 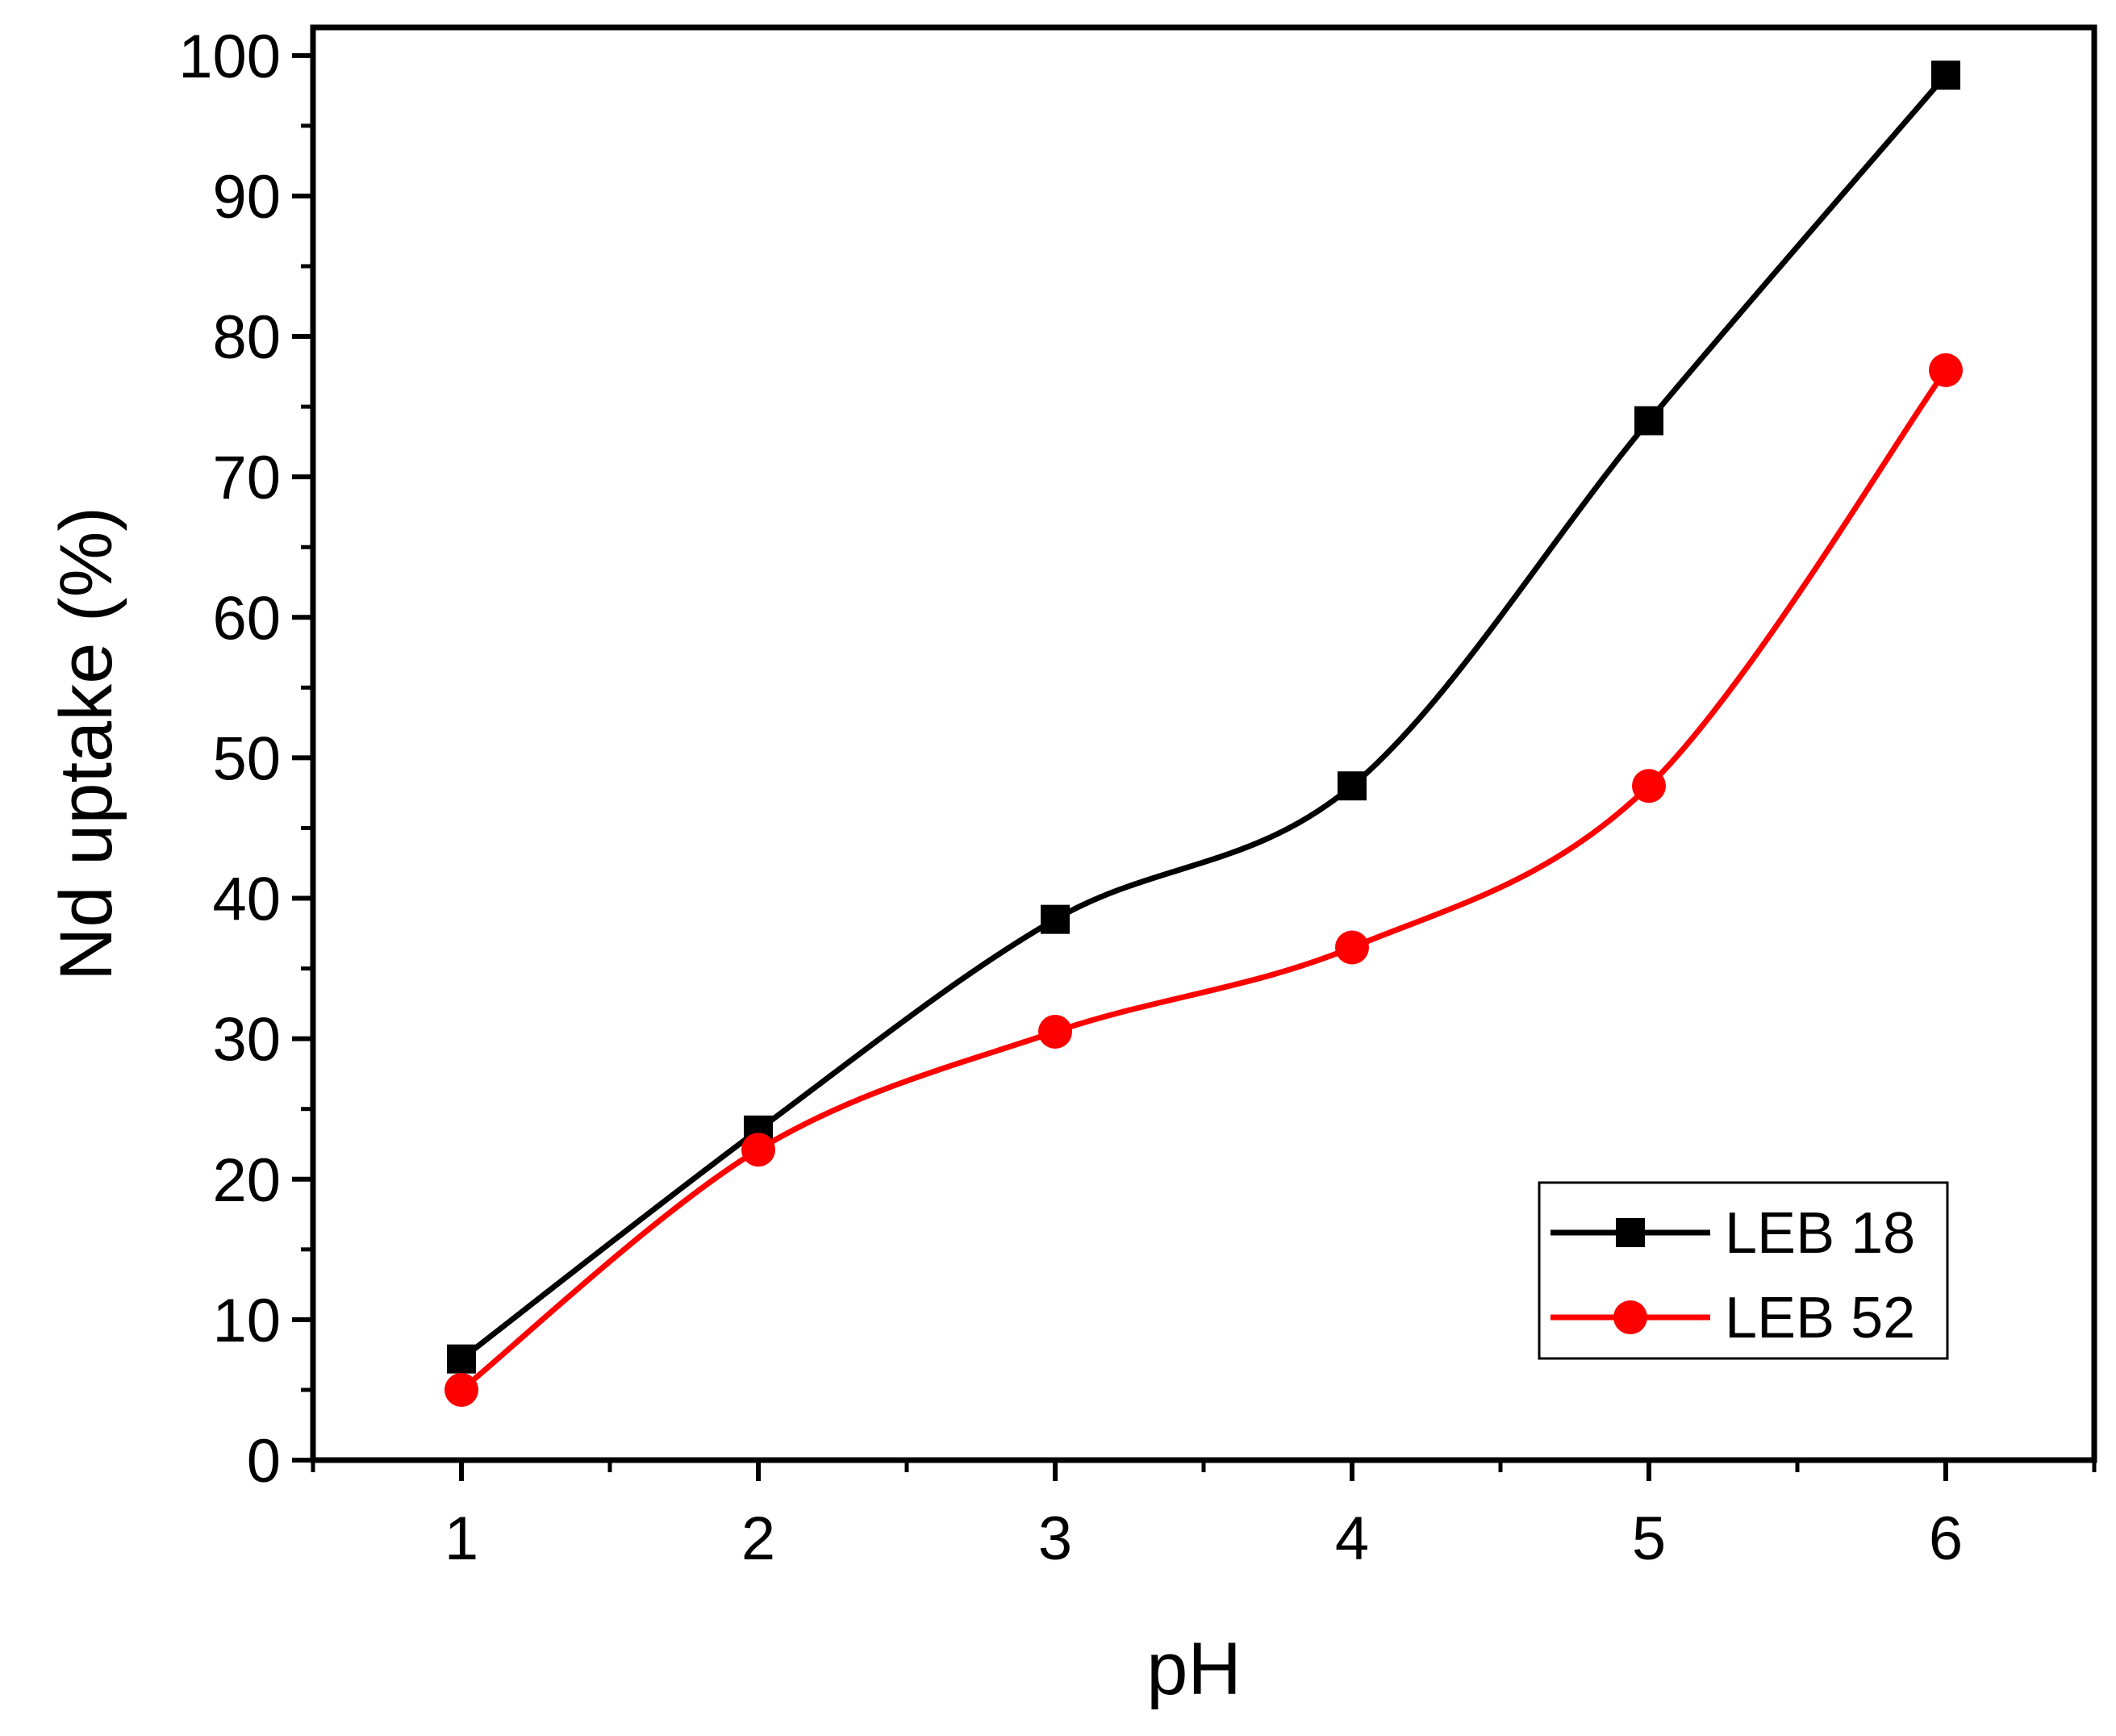 What do you see at coordinates (247, 478) in the screenshot?
I see `y-tick-label: 70` at bounding box center [247, 478].